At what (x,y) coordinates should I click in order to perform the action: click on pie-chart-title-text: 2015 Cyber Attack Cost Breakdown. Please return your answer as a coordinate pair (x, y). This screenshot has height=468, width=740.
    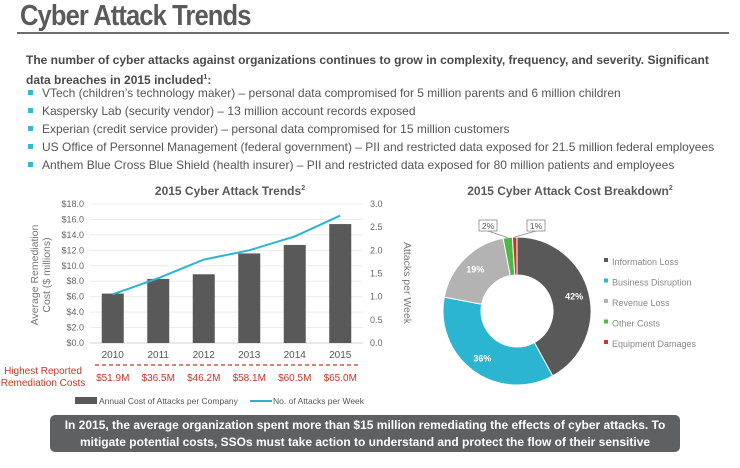
    Looking at the image, I should click on (568, 191).